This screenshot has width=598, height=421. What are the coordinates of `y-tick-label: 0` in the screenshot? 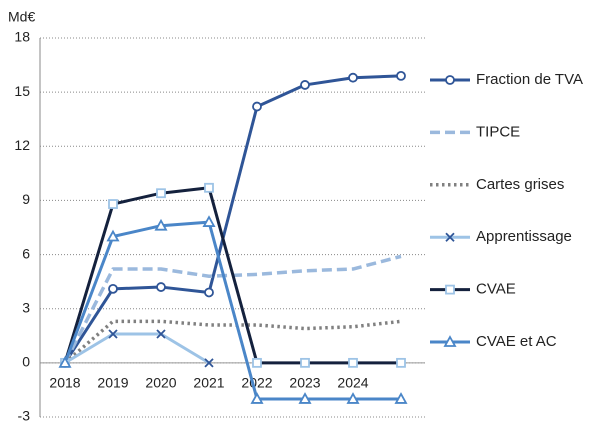 It's located at (26, 362).